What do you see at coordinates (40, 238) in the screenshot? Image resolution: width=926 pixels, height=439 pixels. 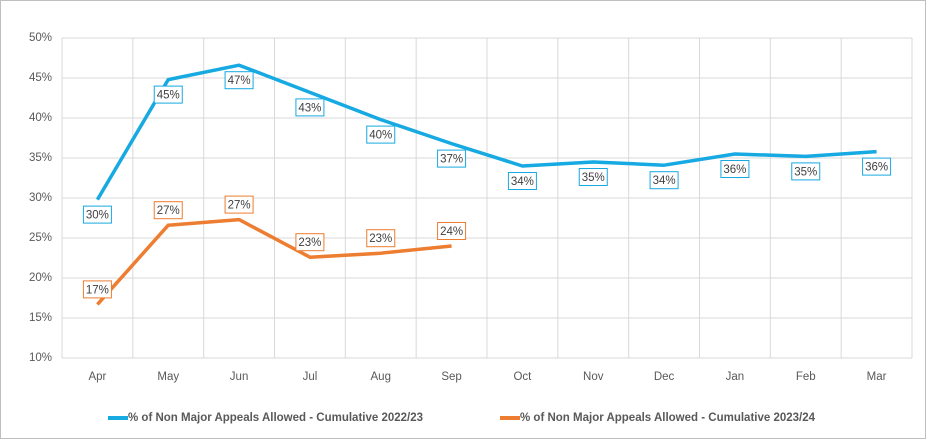 I see `y-tick-label: 25%` at bounding box center [40, 238].